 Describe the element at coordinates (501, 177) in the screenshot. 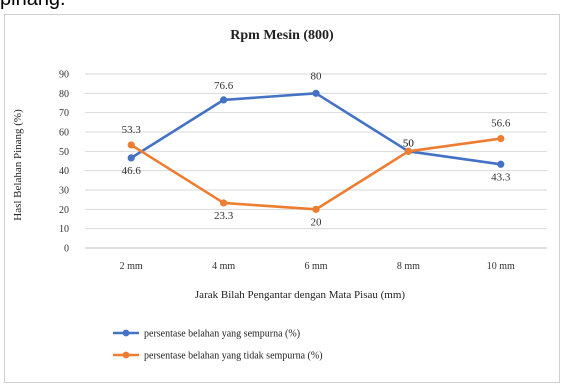

I see `data-label: 43.3` at that location.